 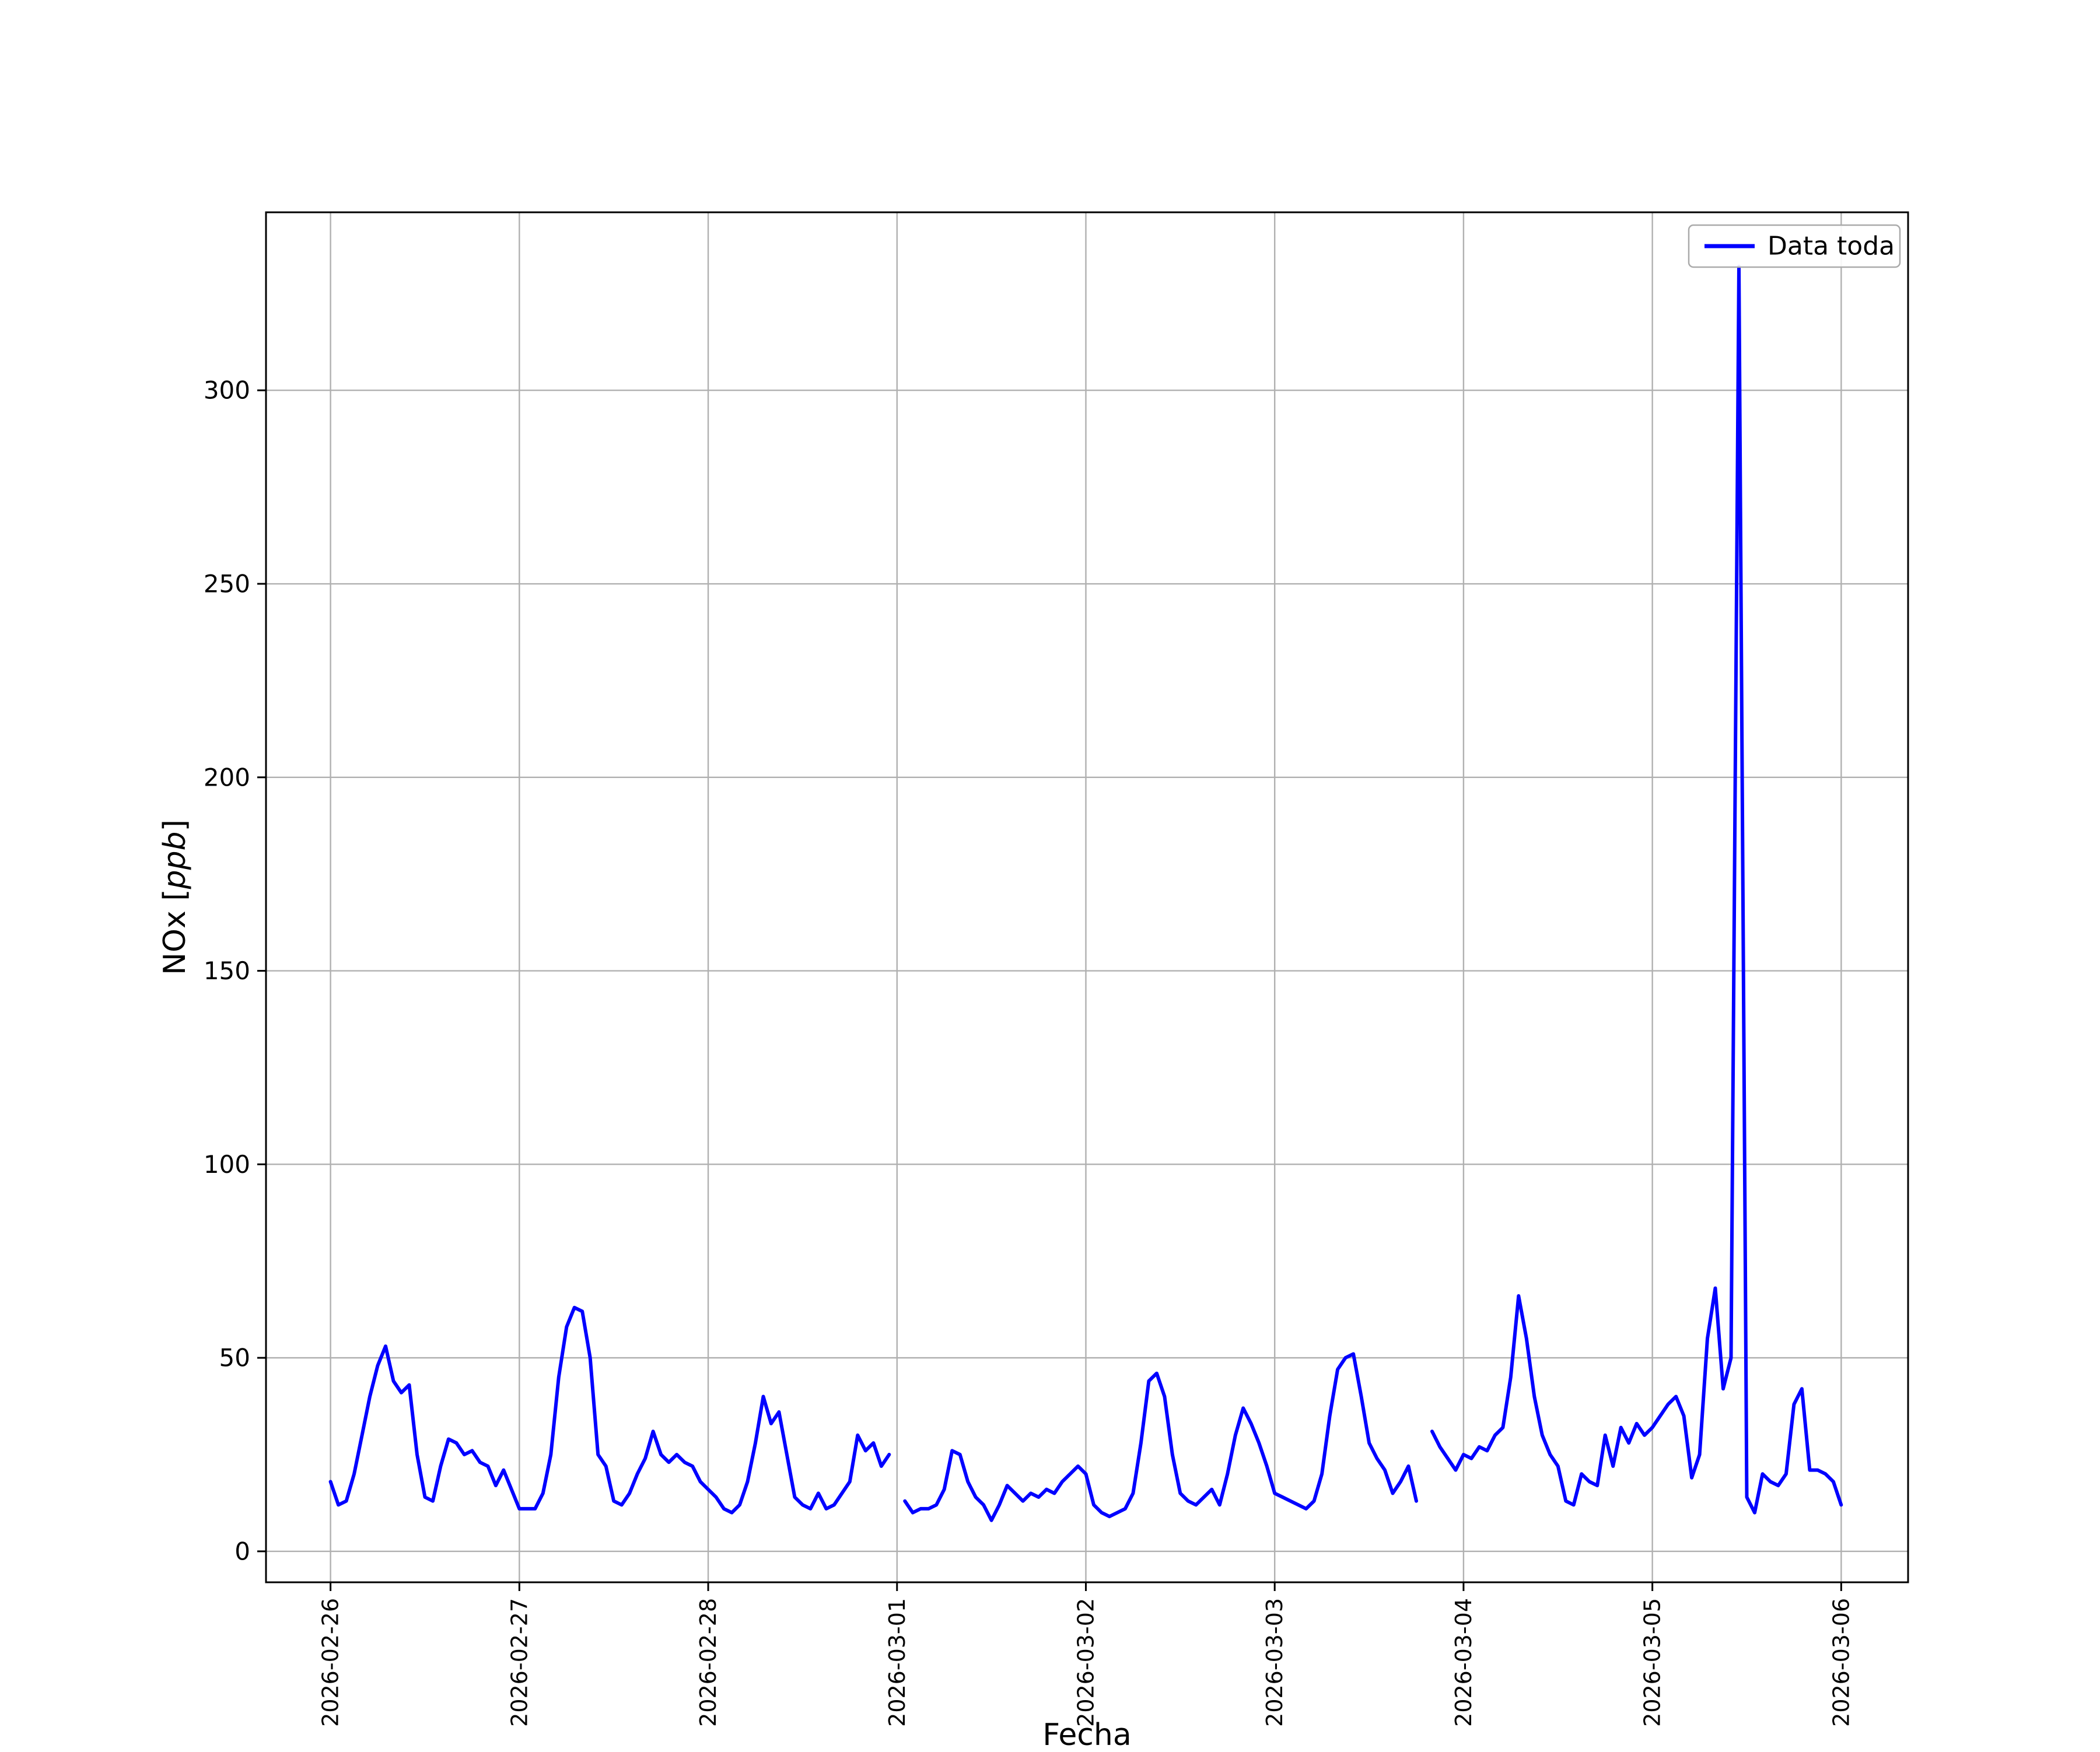 I want to click on x-tick-label: 2026-03-05, so click(x=1652, y=1663).